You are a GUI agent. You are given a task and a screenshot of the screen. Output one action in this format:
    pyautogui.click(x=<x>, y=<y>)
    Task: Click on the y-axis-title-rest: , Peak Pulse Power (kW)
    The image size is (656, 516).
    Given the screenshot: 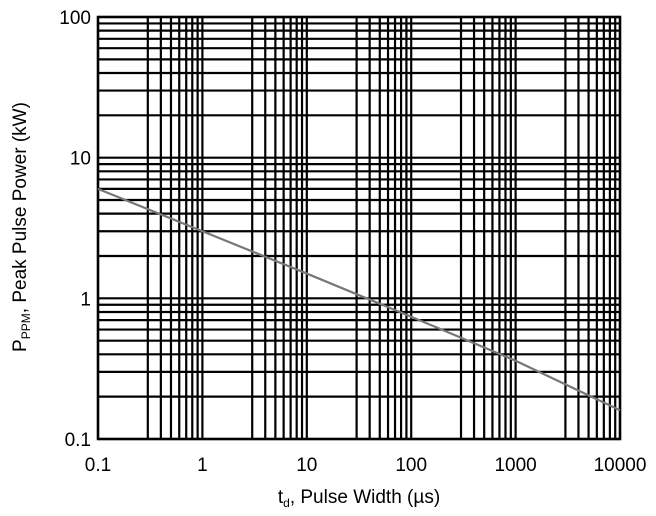 What is the action you would take?
    pyautogui.click(x=20, y=207)
    